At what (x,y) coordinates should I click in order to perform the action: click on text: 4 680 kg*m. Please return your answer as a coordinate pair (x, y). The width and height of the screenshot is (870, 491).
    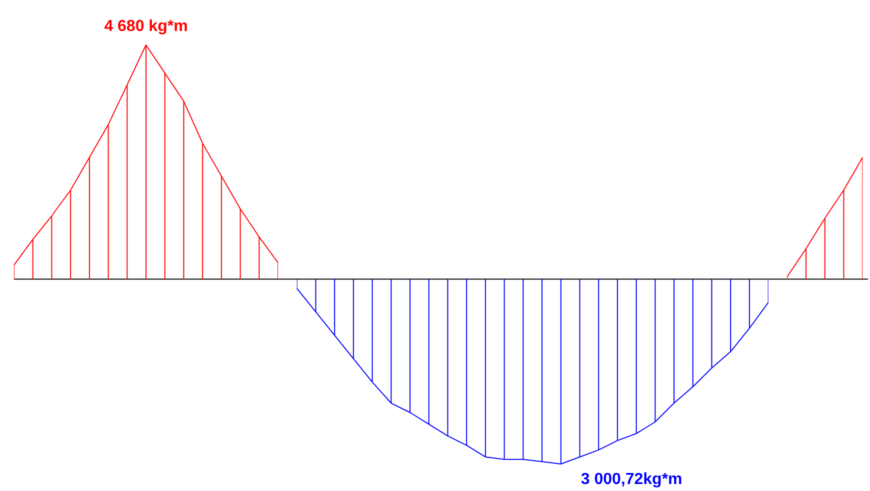
    Looking at the image, I should click on (146, 26).